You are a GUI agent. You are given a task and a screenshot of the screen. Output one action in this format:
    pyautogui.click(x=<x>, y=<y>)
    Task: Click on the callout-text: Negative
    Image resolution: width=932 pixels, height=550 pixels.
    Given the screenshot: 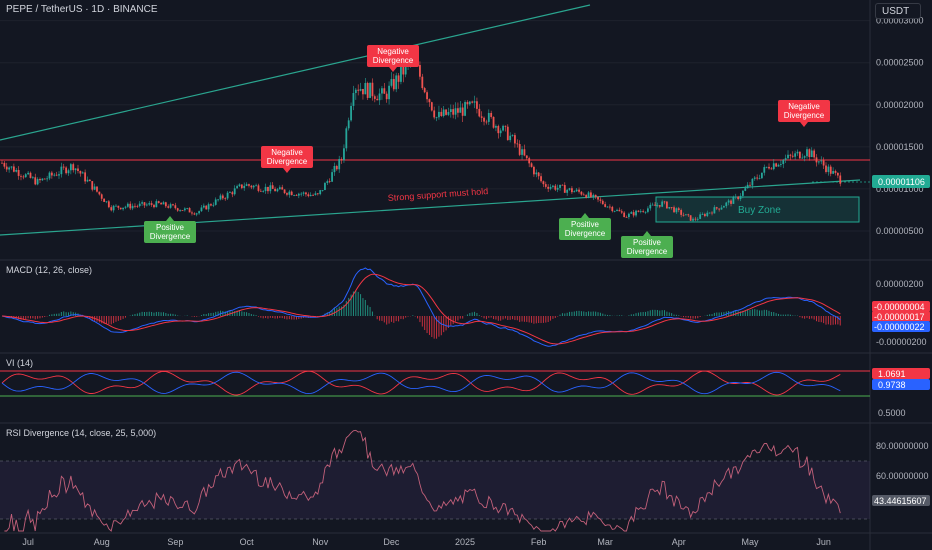 What is the action you would take?
    pyautogui.click(x=393, y=51)
    